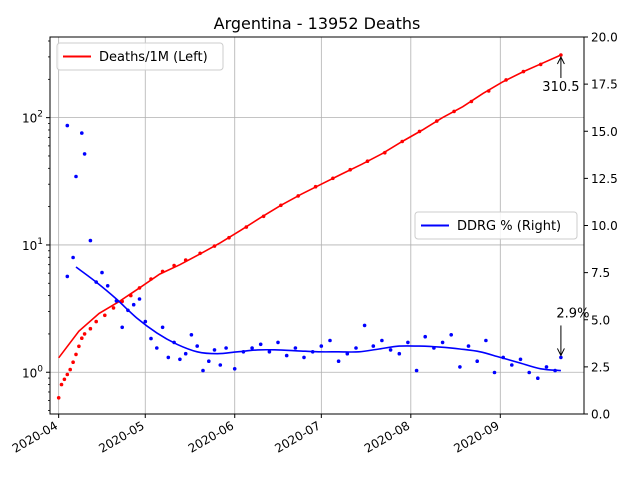  I want to click on right-tick-label: 0.0, so click(600, 415).